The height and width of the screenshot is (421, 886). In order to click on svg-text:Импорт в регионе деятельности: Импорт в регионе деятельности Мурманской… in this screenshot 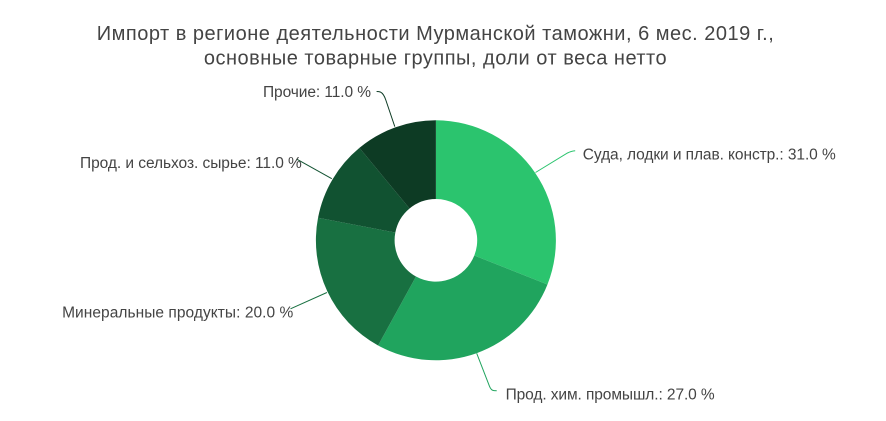, I will do `click(436, 34)`.